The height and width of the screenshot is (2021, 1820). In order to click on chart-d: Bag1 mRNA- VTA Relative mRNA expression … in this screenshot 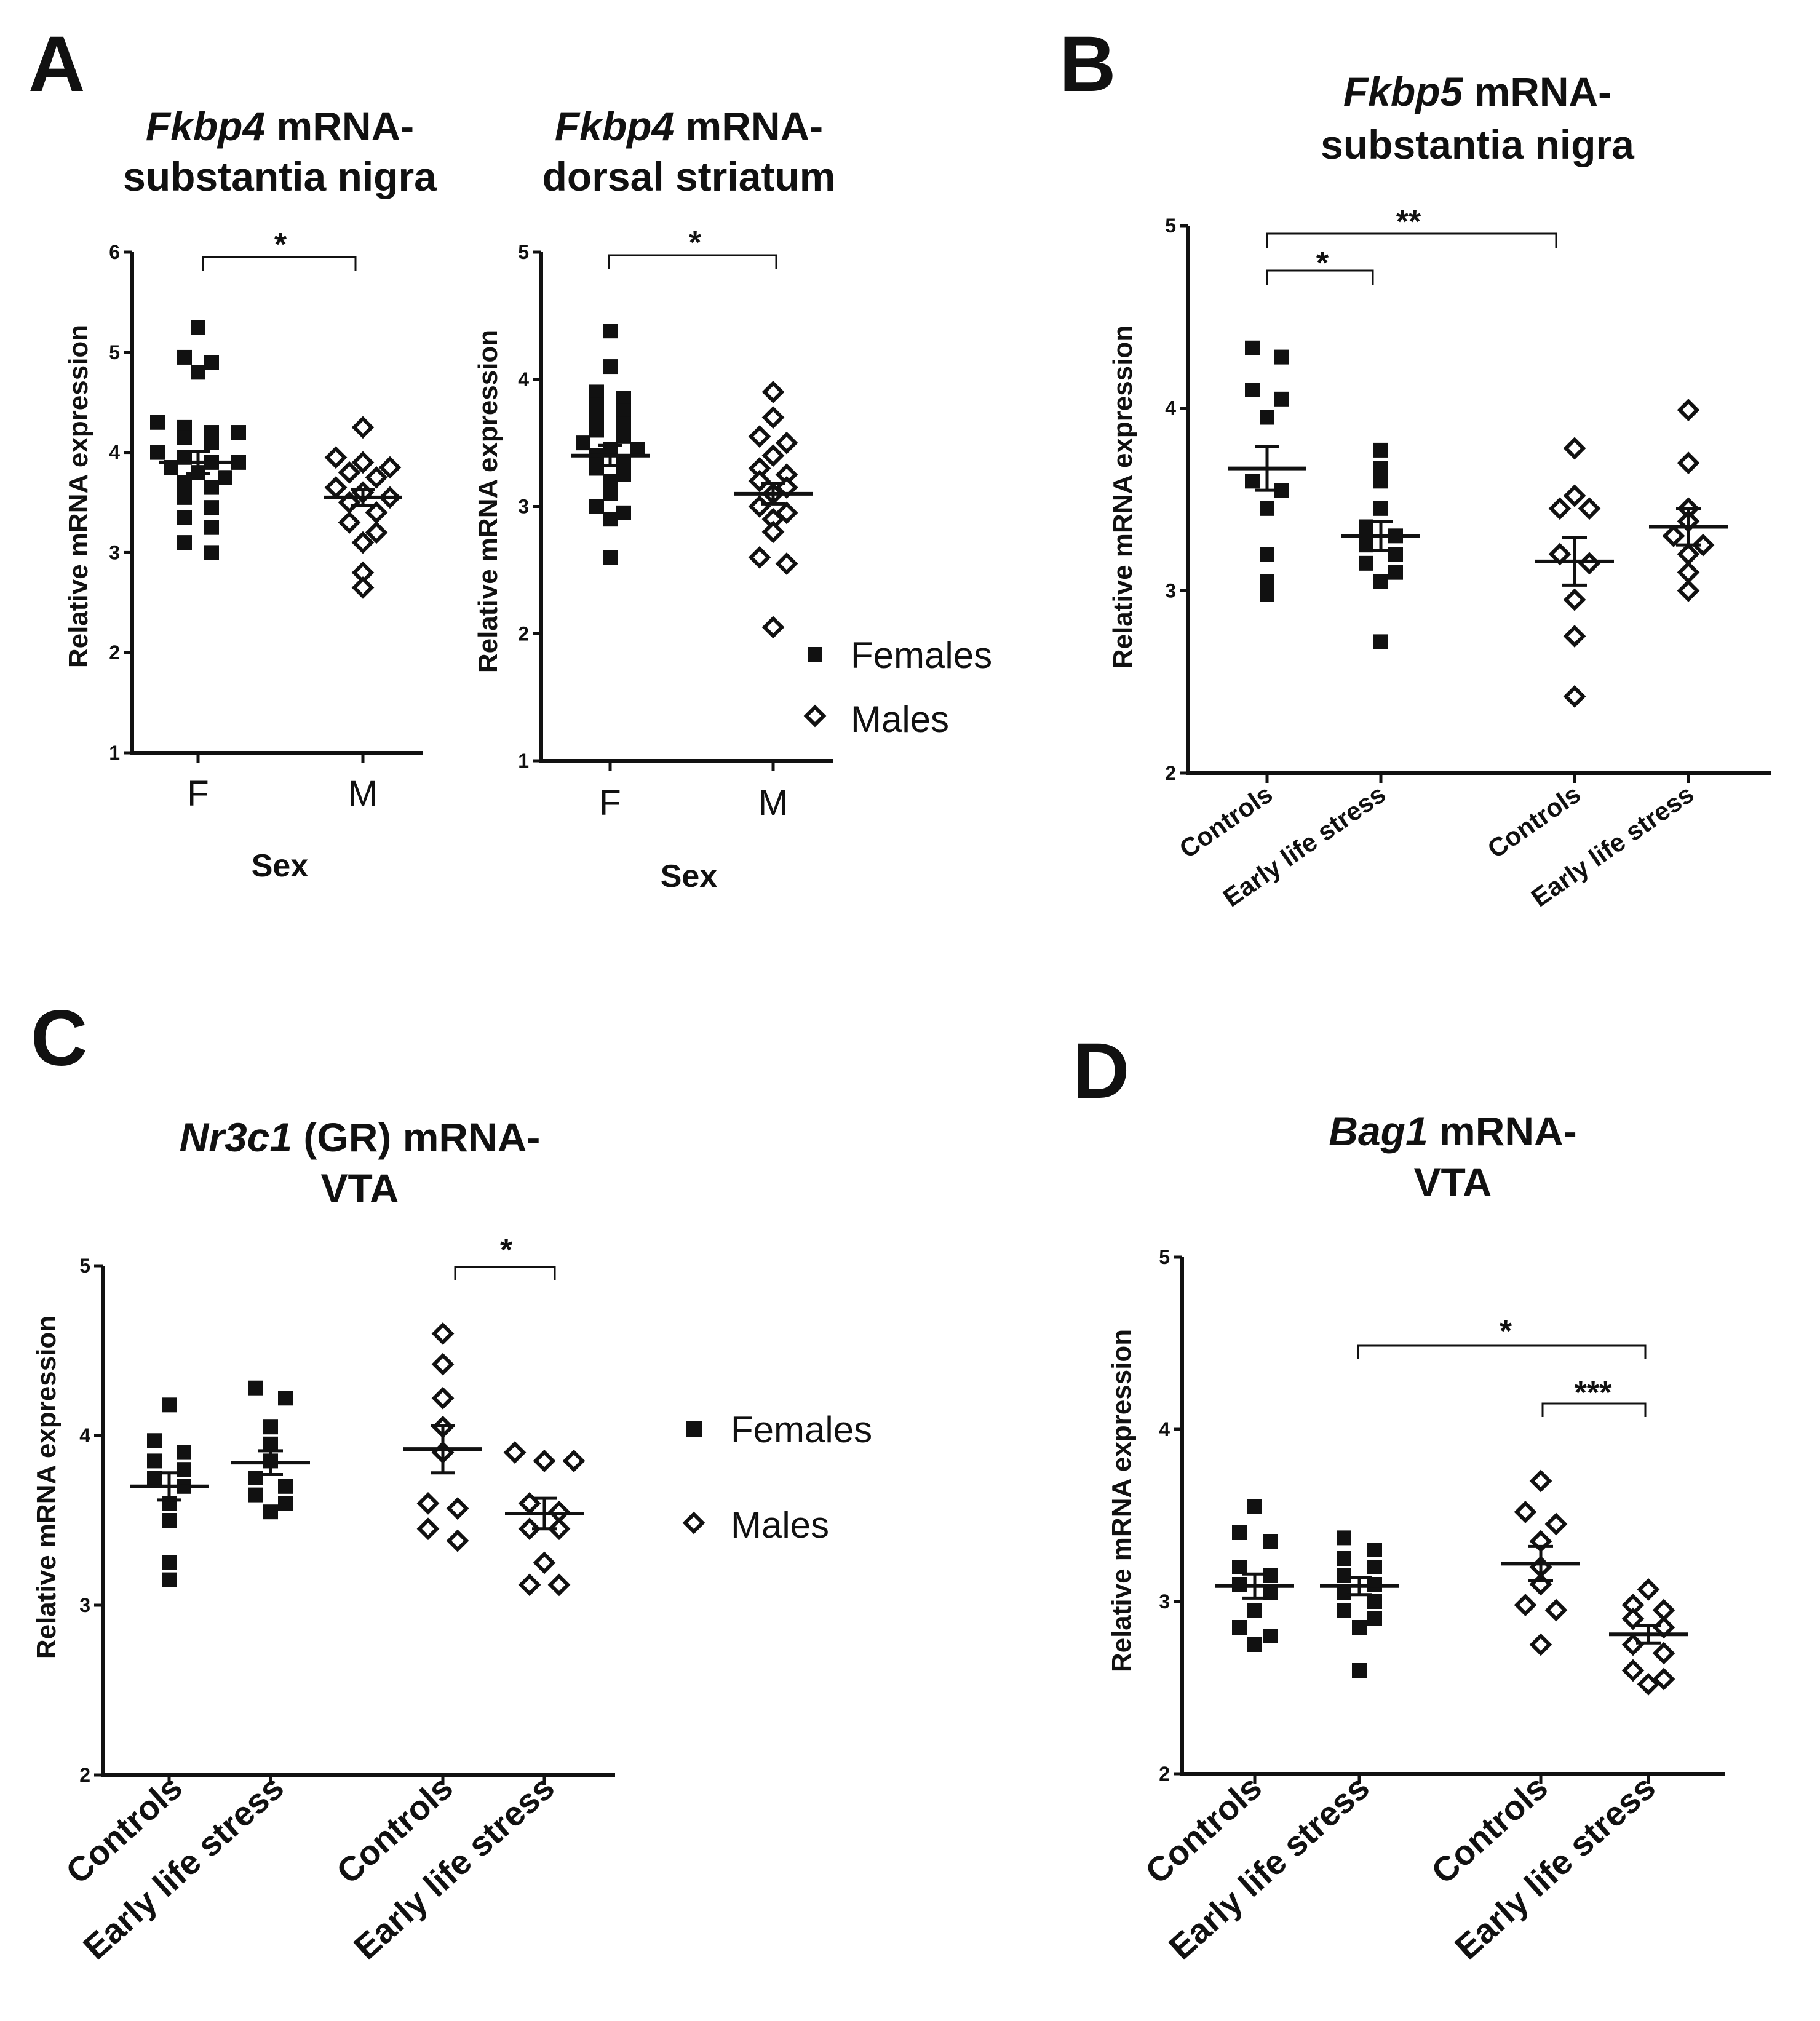, I will do `click(1385, 1537)`.